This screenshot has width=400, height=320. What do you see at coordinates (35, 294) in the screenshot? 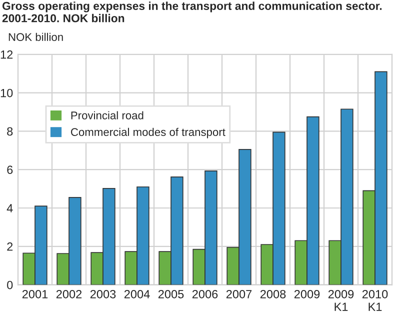
I see `x-tick-label: 2001` at bounding box center [35, 294].